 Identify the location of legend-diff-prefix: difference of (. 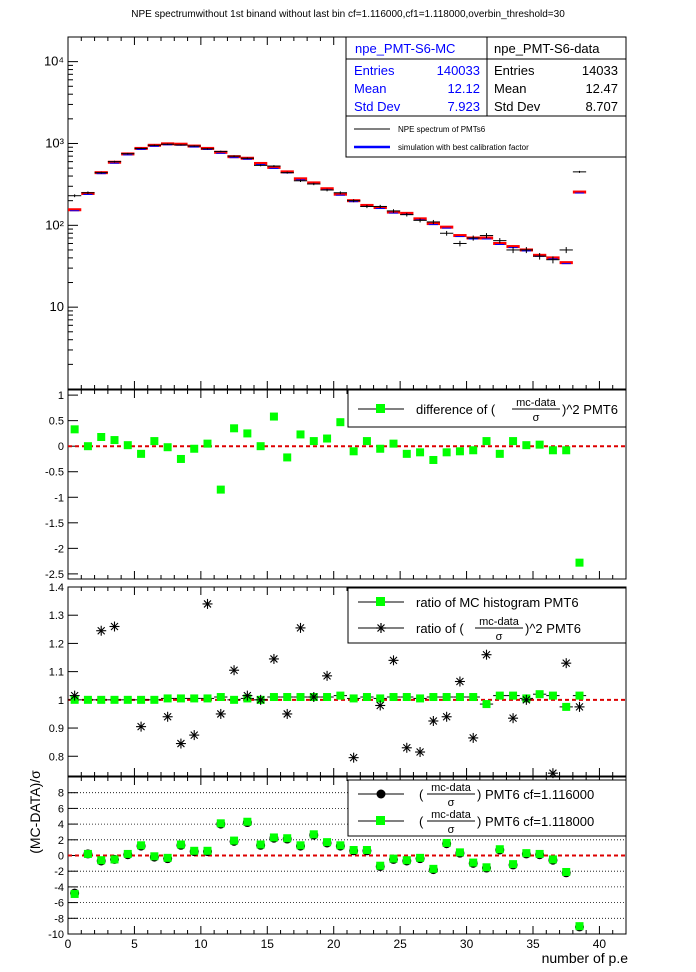
(456, 409).